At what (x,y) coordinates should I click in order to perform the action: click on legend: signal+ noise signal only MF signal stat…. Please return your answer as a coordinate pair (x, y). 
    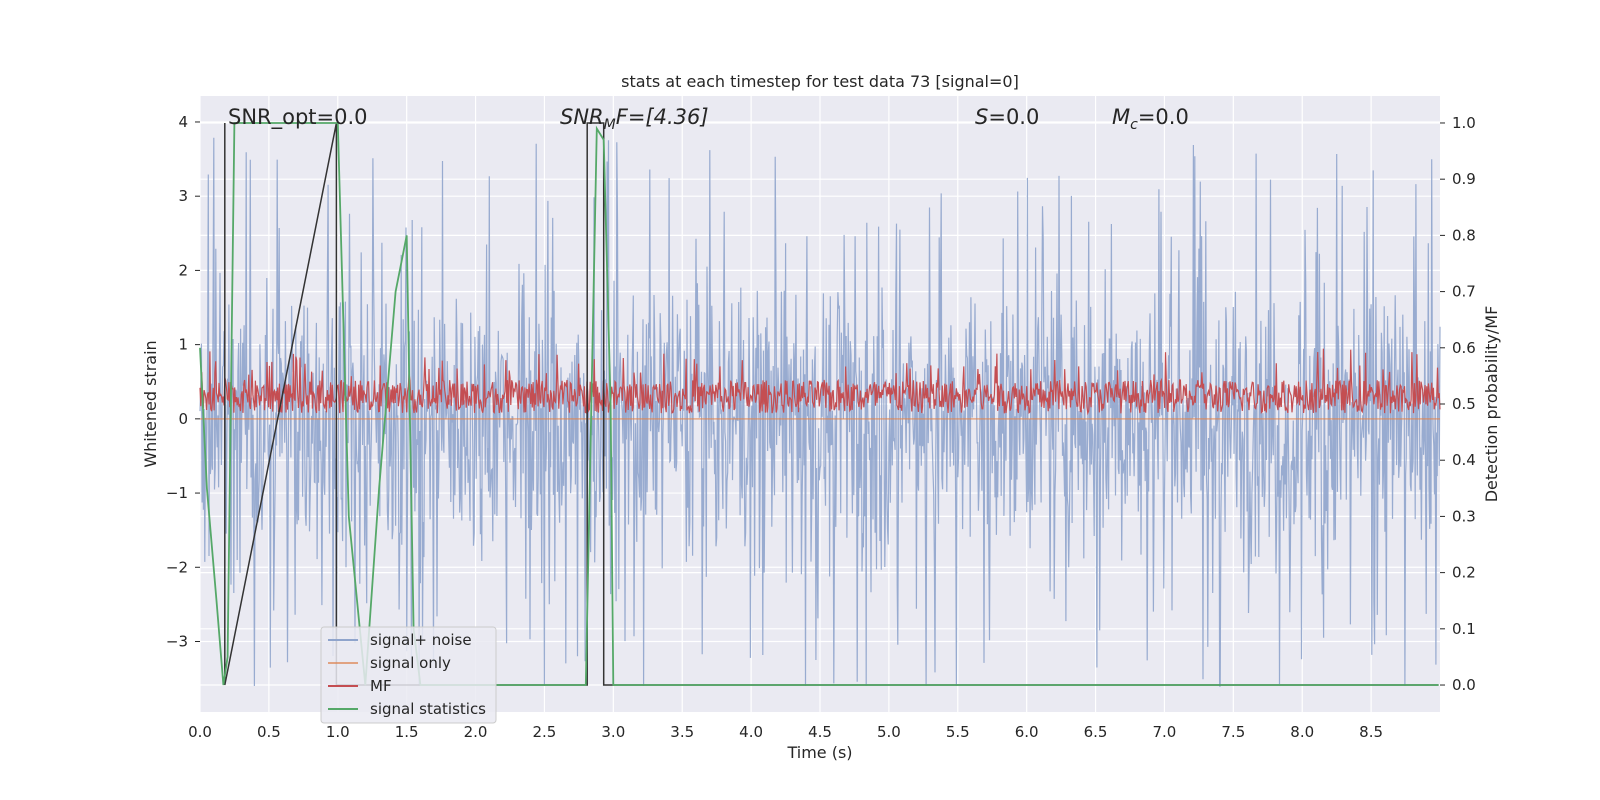
    Looking at the image, I should click on (408, 675).